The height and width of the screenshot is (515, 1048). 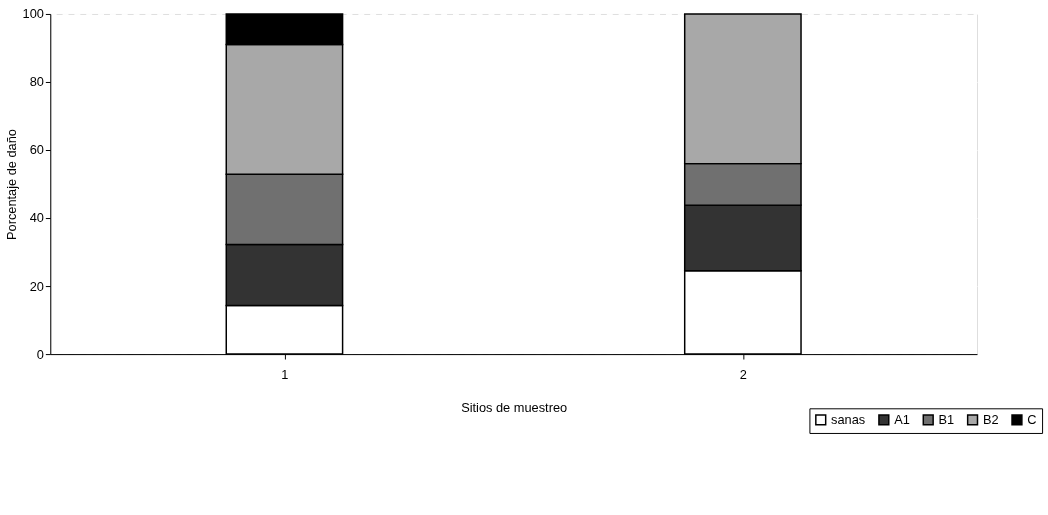 What do you see at coordinates (36, 218) in the screenshot?
I see `y-tick-label: 40` at bounding box center [36, 218].